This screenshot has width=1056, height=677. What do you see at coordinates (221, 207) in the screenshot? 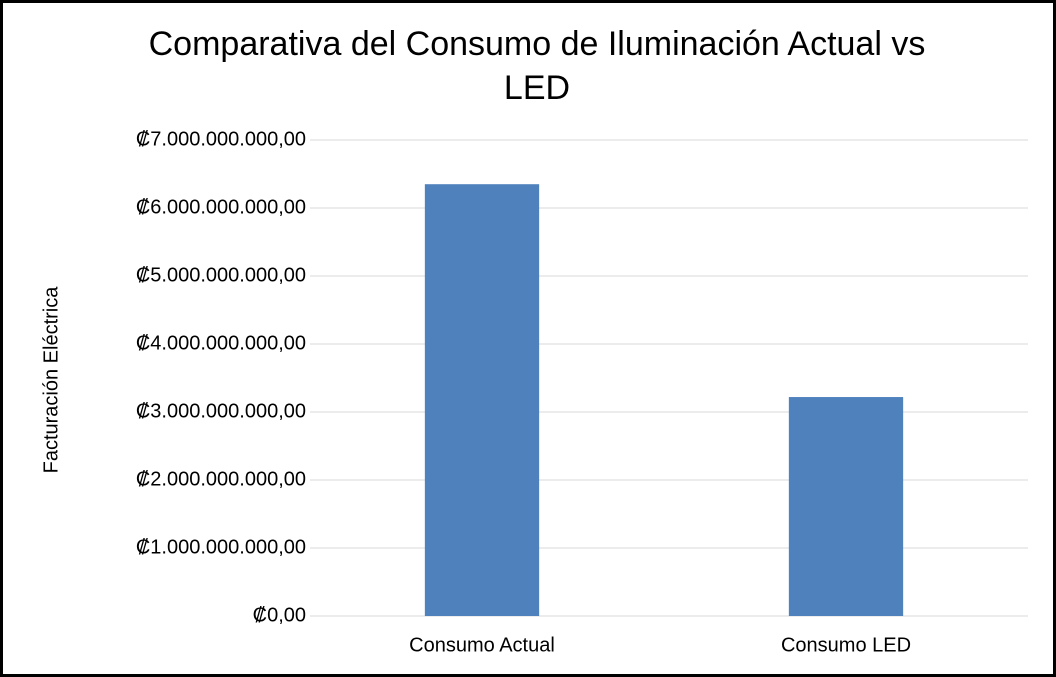
I see `y-tick-label: ₡6.000.000.000,00` at bounding box center [221, 207].